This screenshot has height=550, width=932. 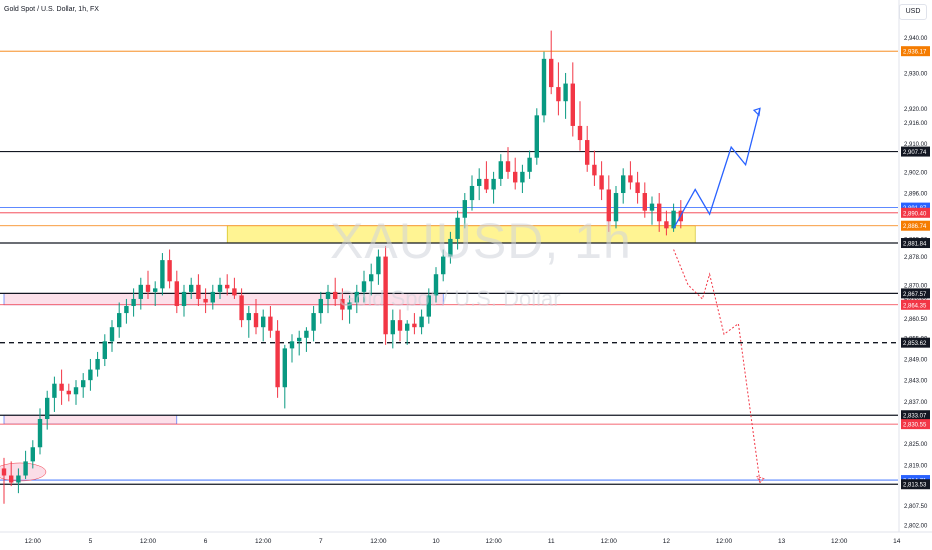 I want to click on price-tag-label: 2,890.40, so click(x=915, y=214).